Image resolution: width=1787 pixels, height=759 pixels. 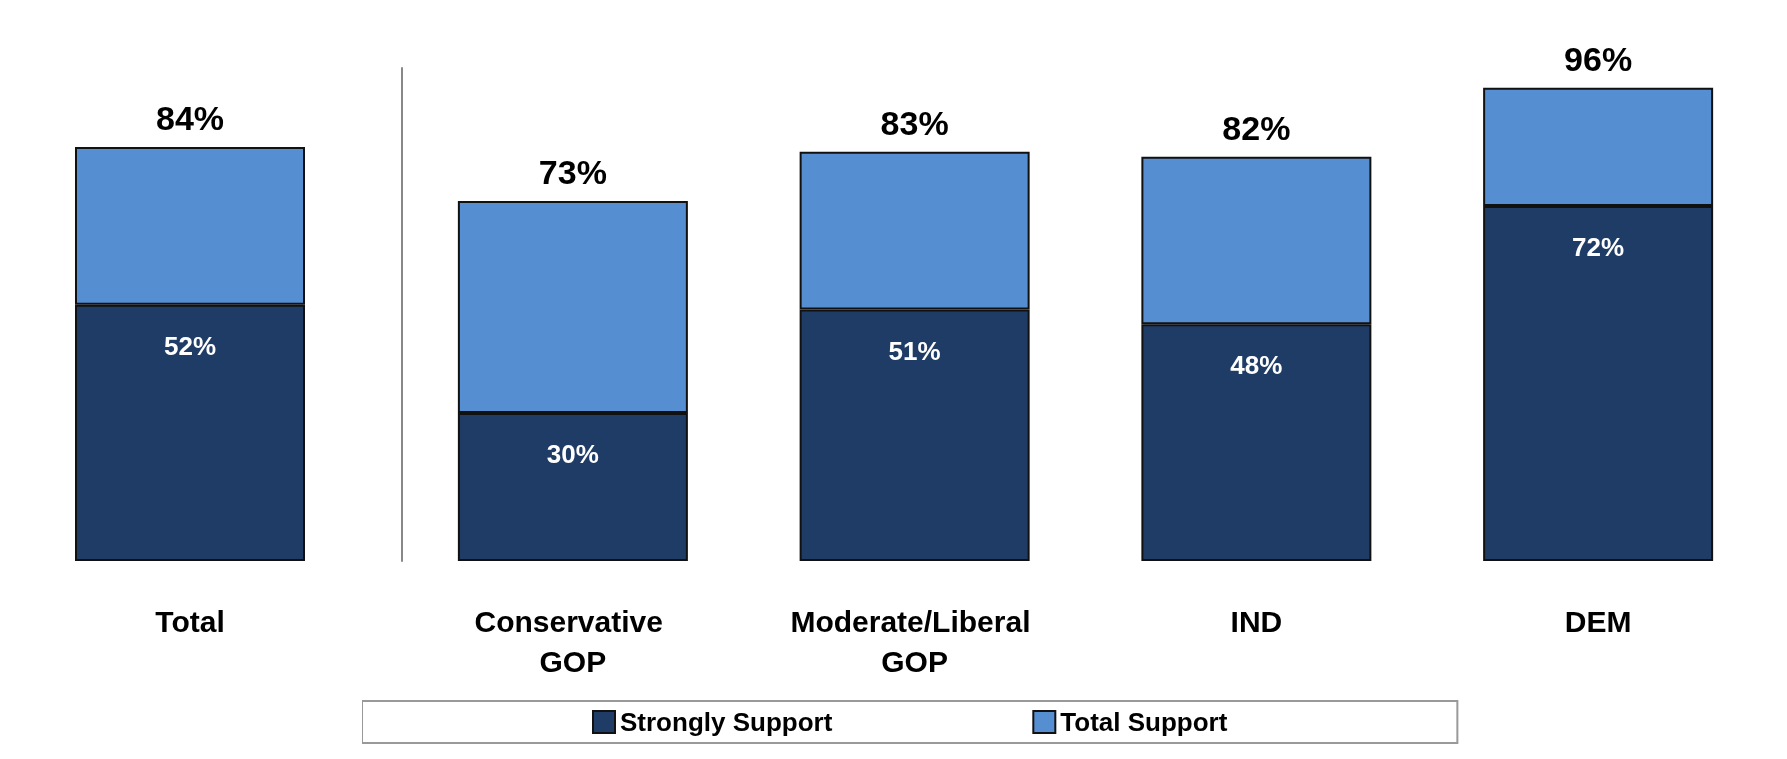 I want to click on data-label: 51%, so click(x=914, y=350).